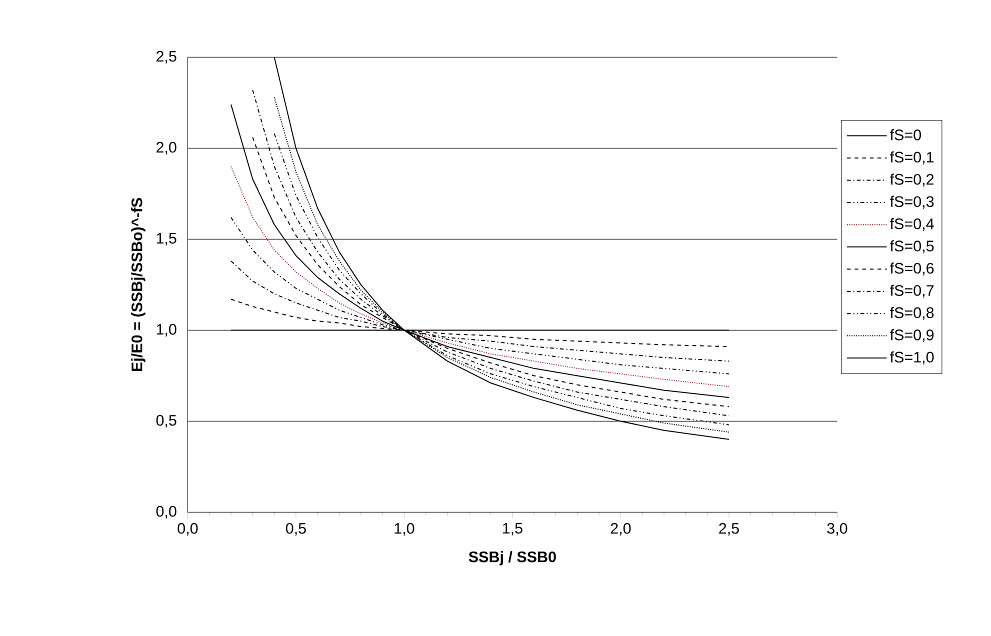  Describe the element at coordinates (729, 529) in the screenshot. I see `x-tick-label: 2,5` at that location.